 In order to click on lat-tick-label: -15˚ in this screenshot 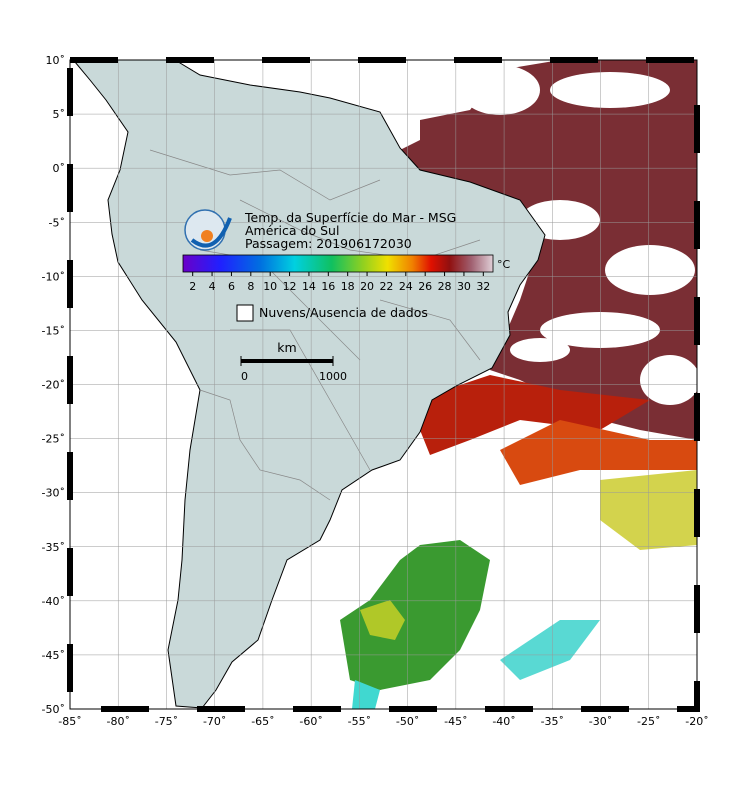, I will do `click(53, 330)`.